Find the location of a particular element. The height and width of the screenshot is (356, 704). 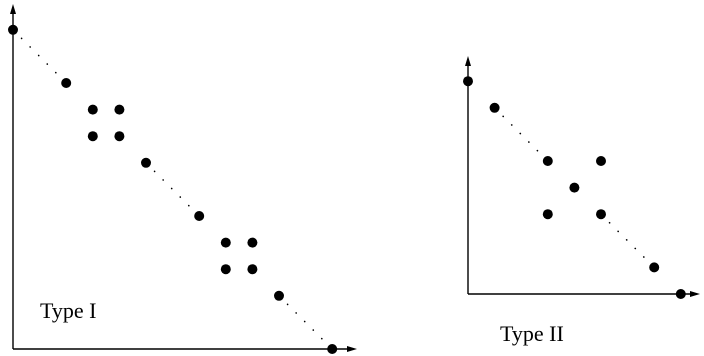

type-2-dotted-paths is located at coordinates (574, 188).